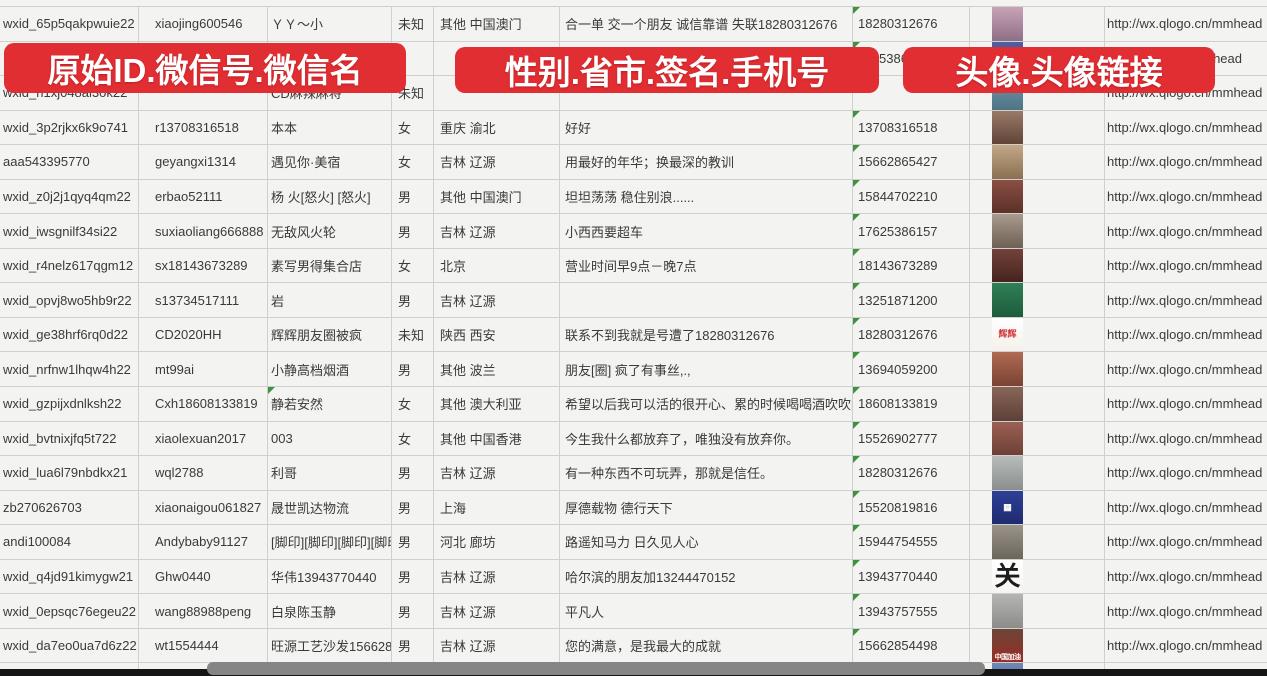  I want to click on cell-avatar: 辉辉, so click(1037, 334).